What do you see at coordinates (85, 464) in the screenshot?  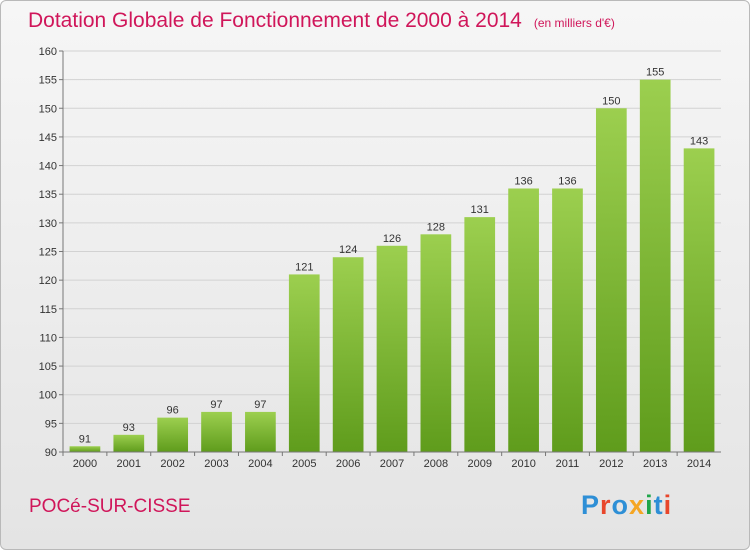 I see `x-tick-label-2000: 2000` at bounding box center [85, 464].